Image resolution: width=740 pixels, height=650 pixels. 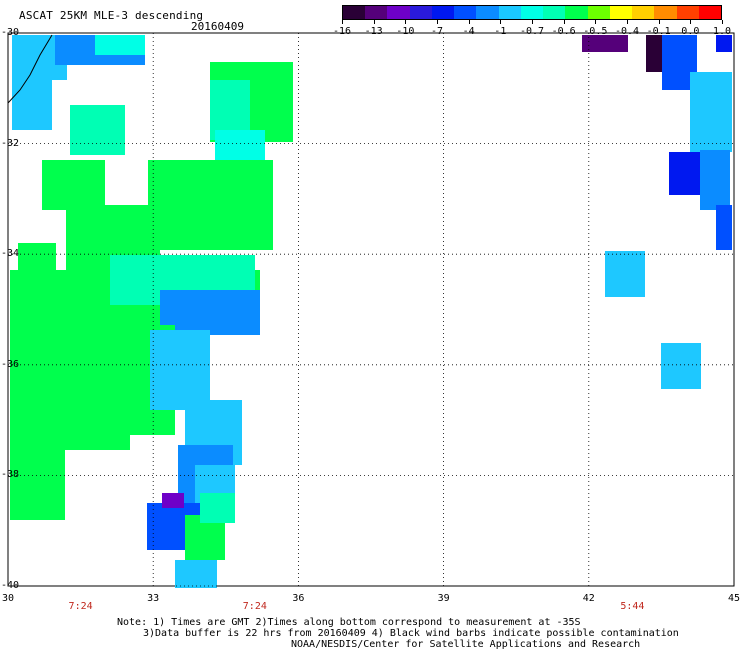 I want to click on longitude-label: 39, so click(x=443, y=598).